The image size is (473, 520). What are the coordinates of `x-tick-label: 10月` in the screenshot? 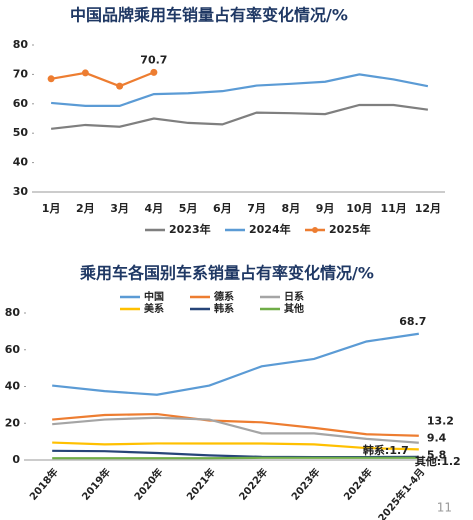 It's located at (359, 208).